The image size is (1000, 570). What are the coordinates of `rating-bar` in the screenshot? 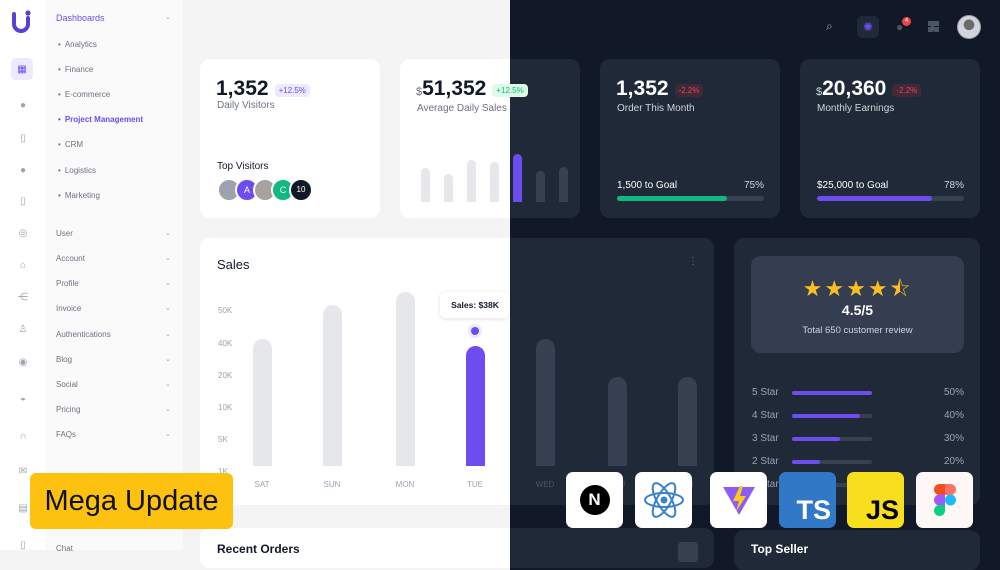 It's located at (832, 416).